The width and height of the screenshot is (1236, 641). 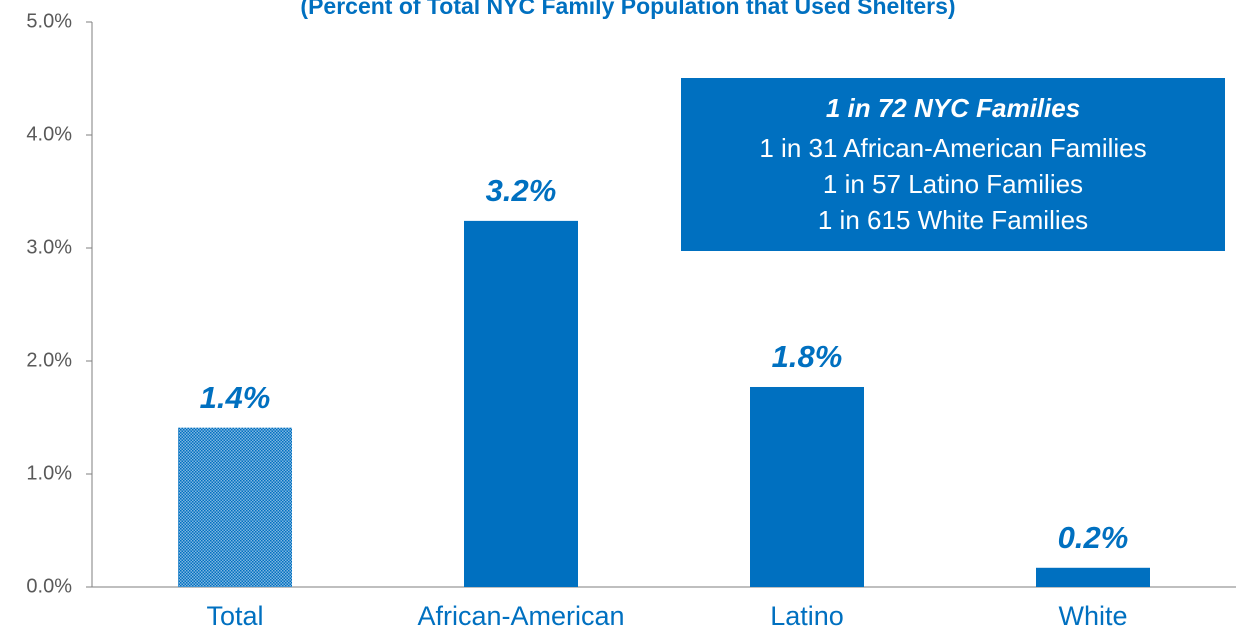 What do you see at coordinates (952, 148) in the screenshot?
I see `annotation-line: 1 in 31 African-American Families` at bounding box center [952, 148].